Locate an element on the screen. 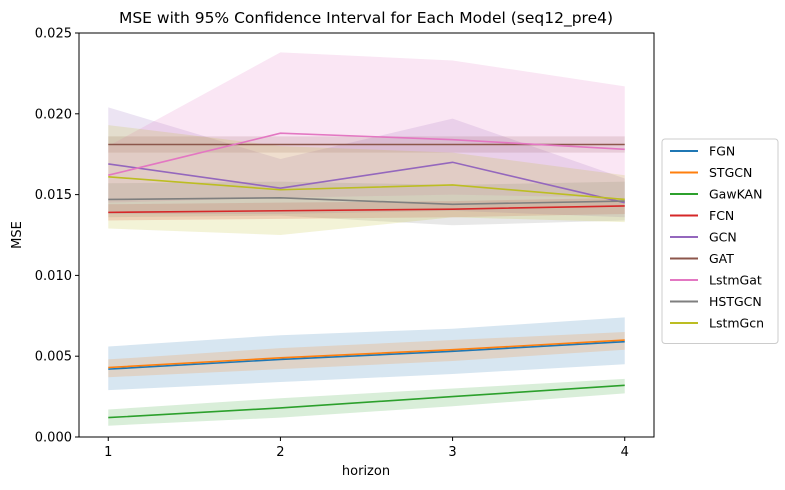  ci-band-gcn is located at coordinates (366, 162).